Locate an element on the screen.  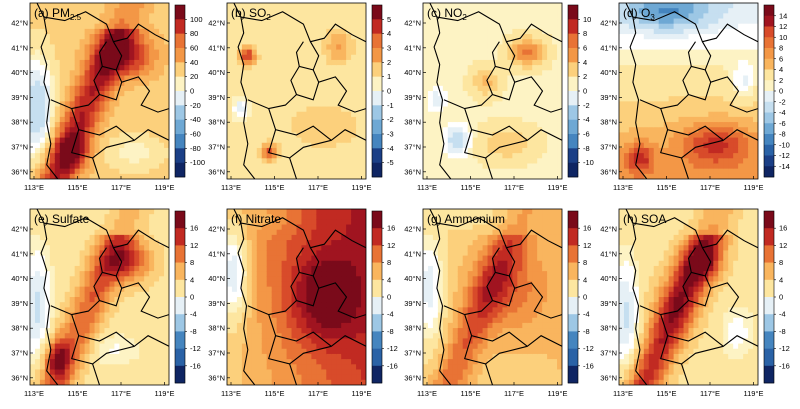
colorbar-tick-label: 5 is located at coordinates (389, 19).